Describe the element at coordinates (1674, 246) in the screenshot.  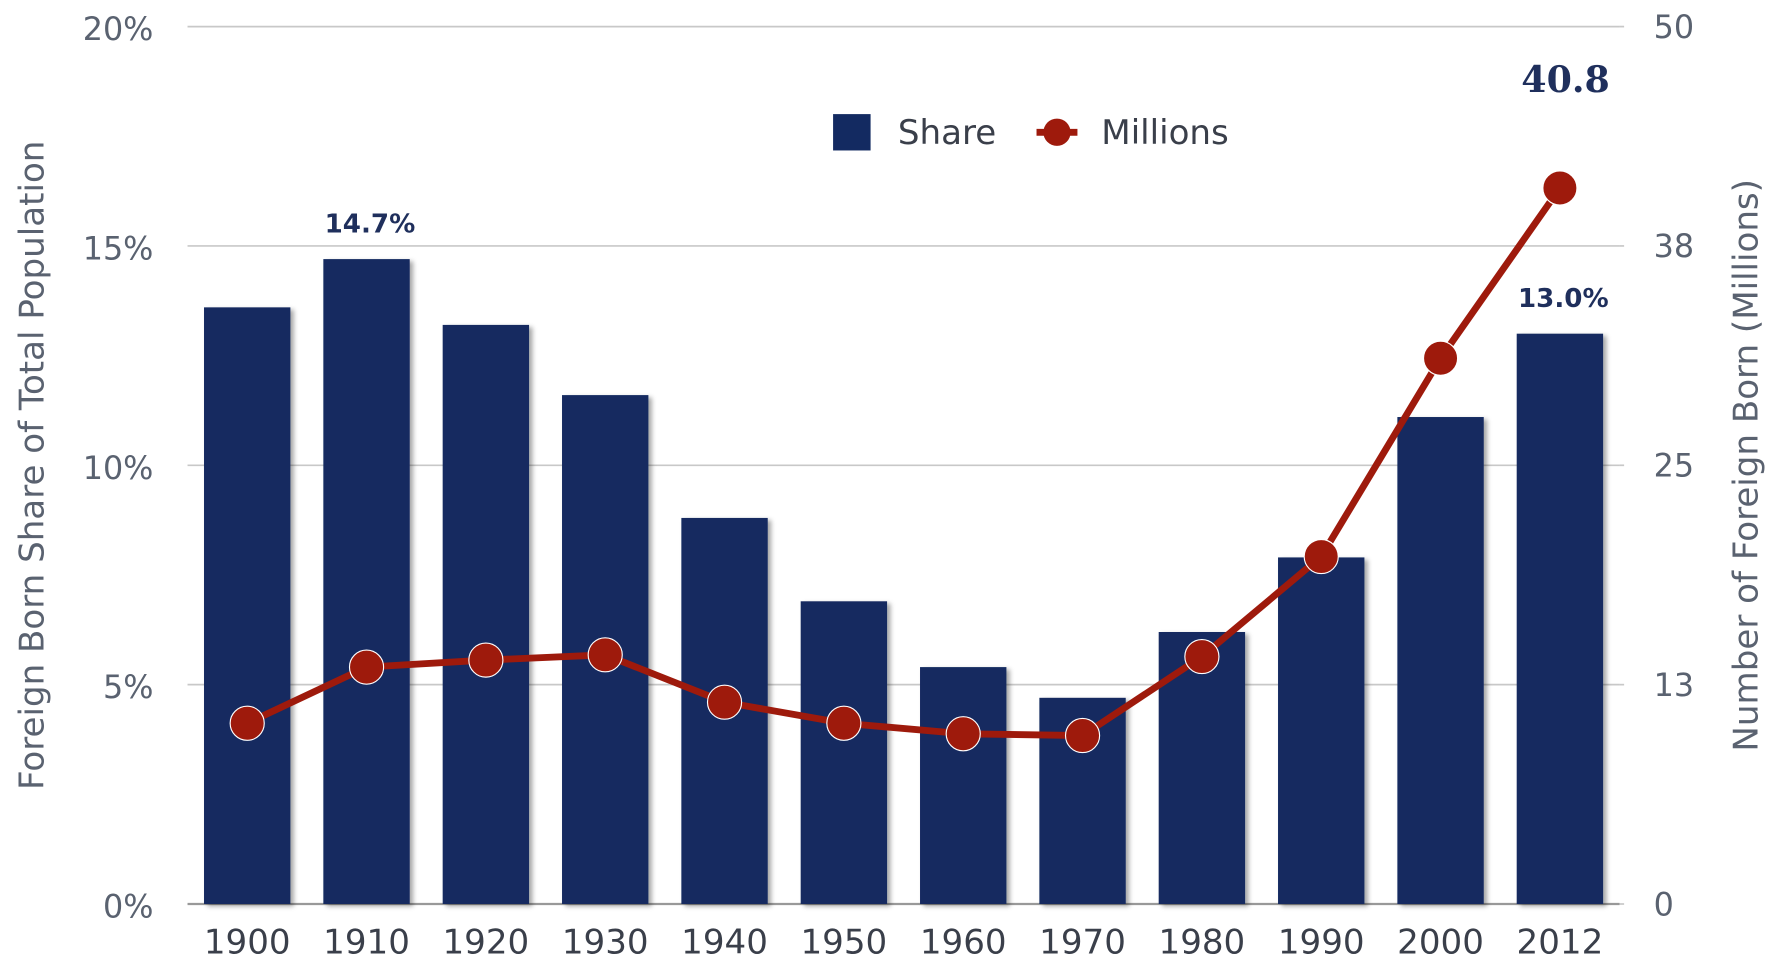
I see `y2-tick-label: 38` at that location.